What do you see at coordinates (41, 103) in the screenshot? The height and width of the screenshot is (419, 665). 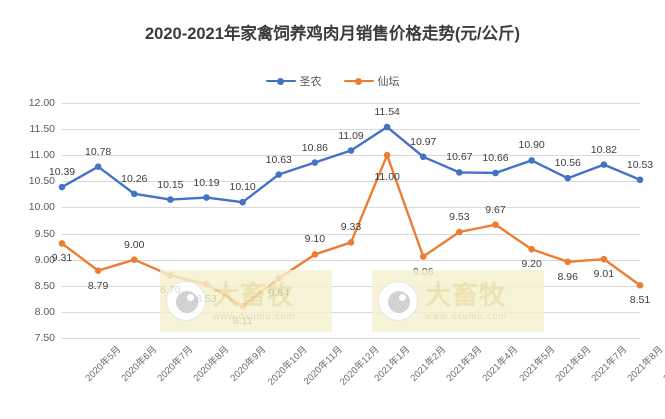 I see `y-axis-tick-label: 12.00` at bounding box center [41, 103].